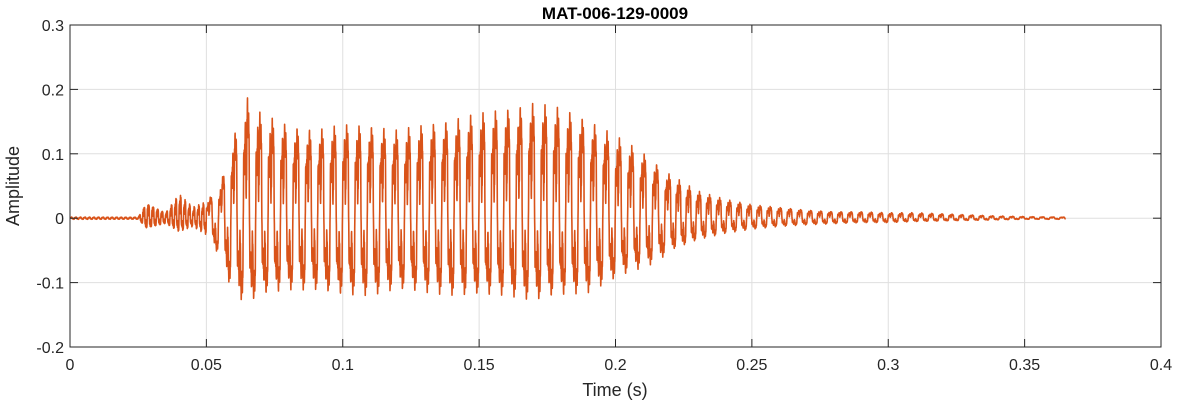  I want to click on x-tick-label: 0.15, so click(479, 365).